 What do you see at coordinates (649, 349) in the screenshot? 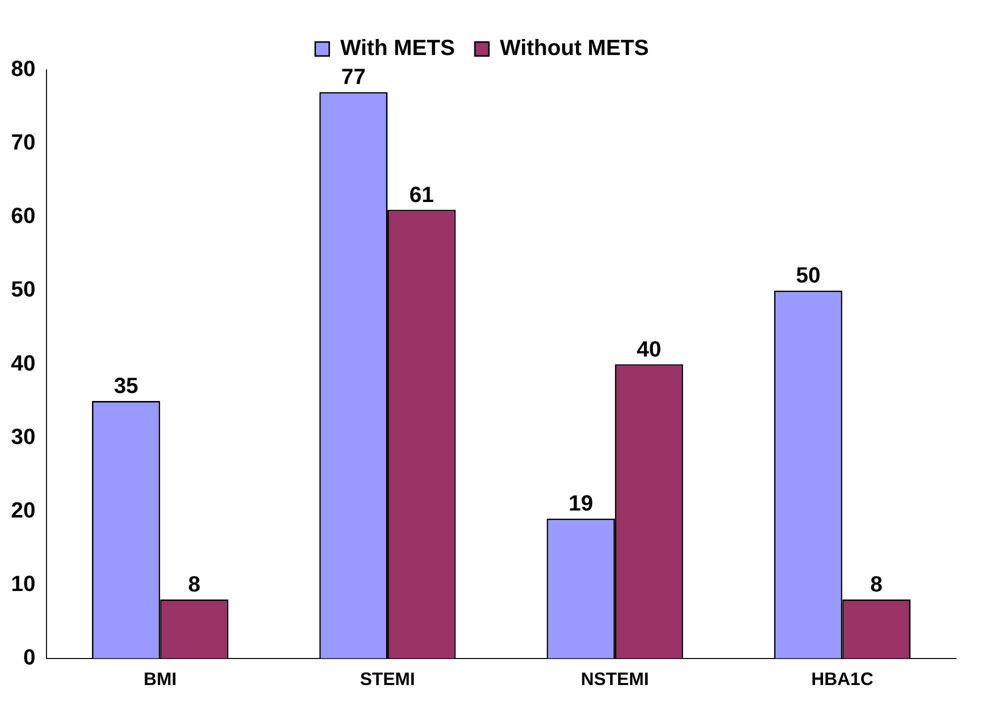
I see `data-label: 40` at bounding box center [649, 349].